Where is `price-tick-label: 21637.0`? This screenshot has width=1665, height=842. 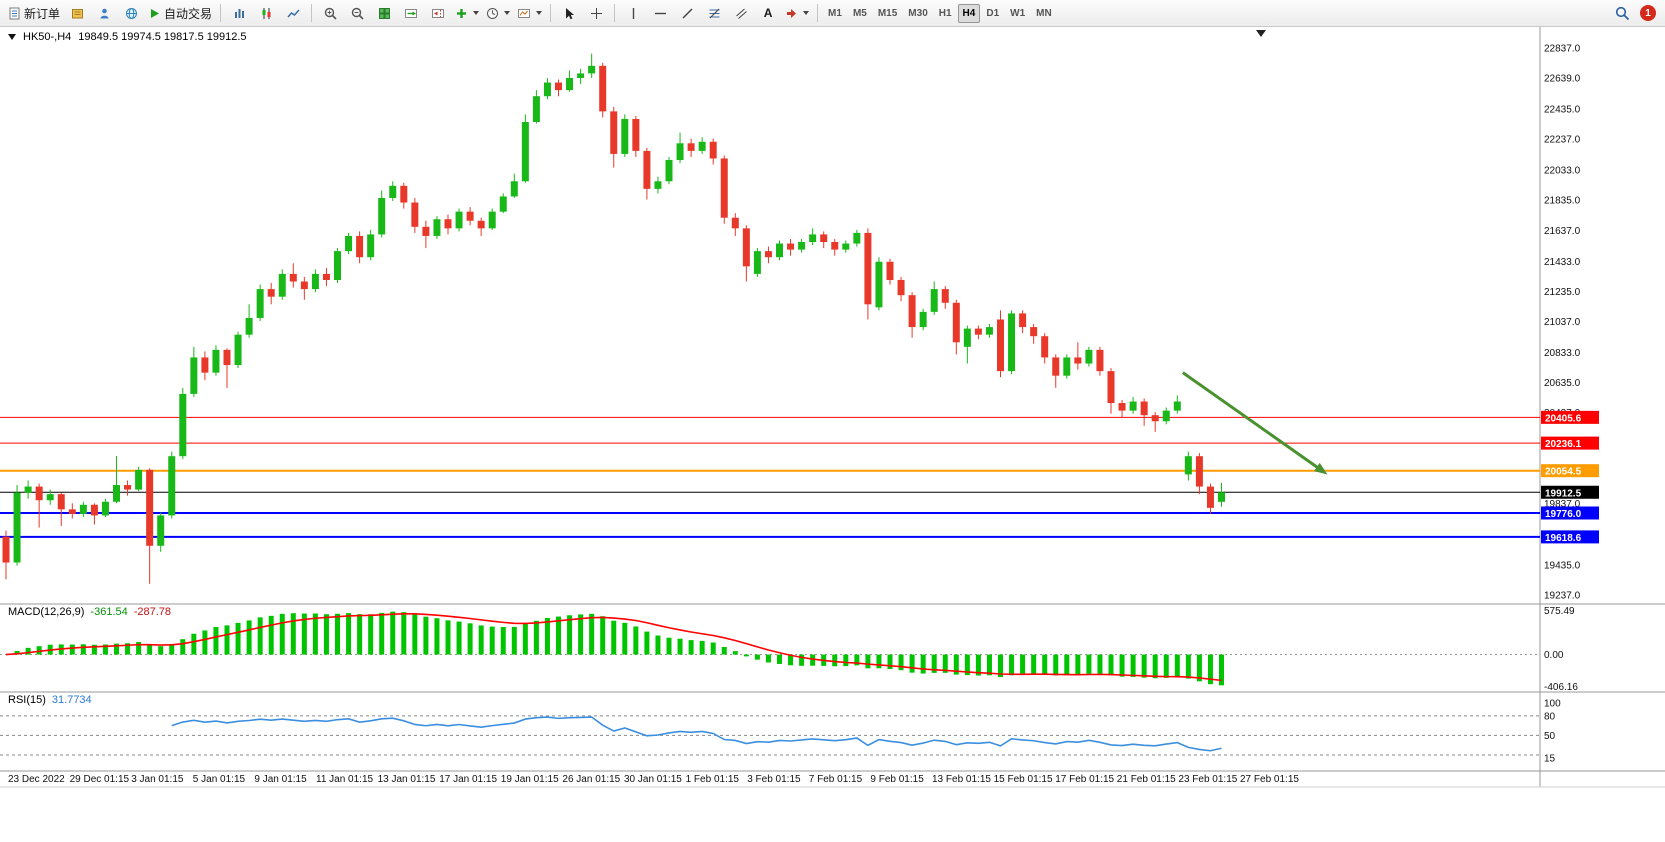
price-tick-label: 21637.0 is located at coordinates (1562, 231).